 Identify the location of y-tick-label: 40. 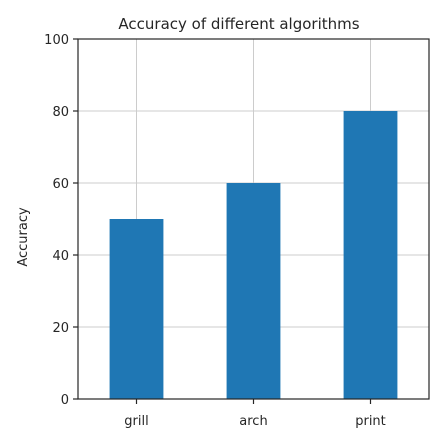
(60, 256).